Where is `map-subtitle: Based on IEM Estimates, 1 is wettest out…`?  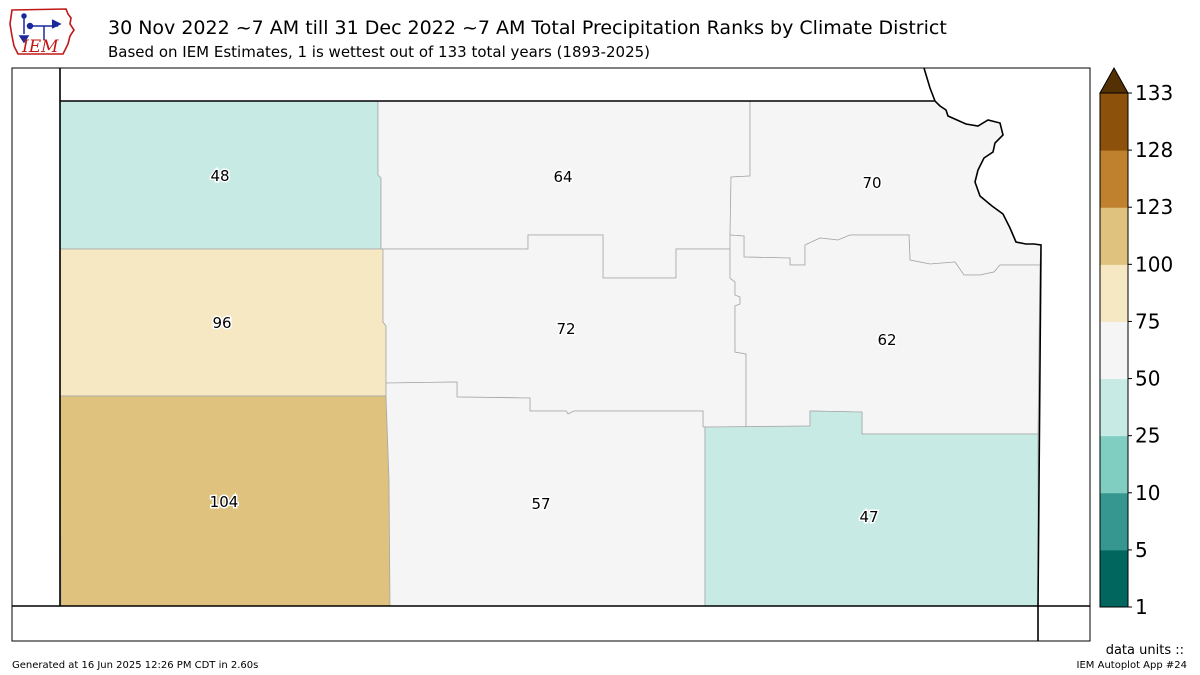 map-subtitle: Based on IEM Estimates, 1 is wettest out… is located at coordinates (379, 52).